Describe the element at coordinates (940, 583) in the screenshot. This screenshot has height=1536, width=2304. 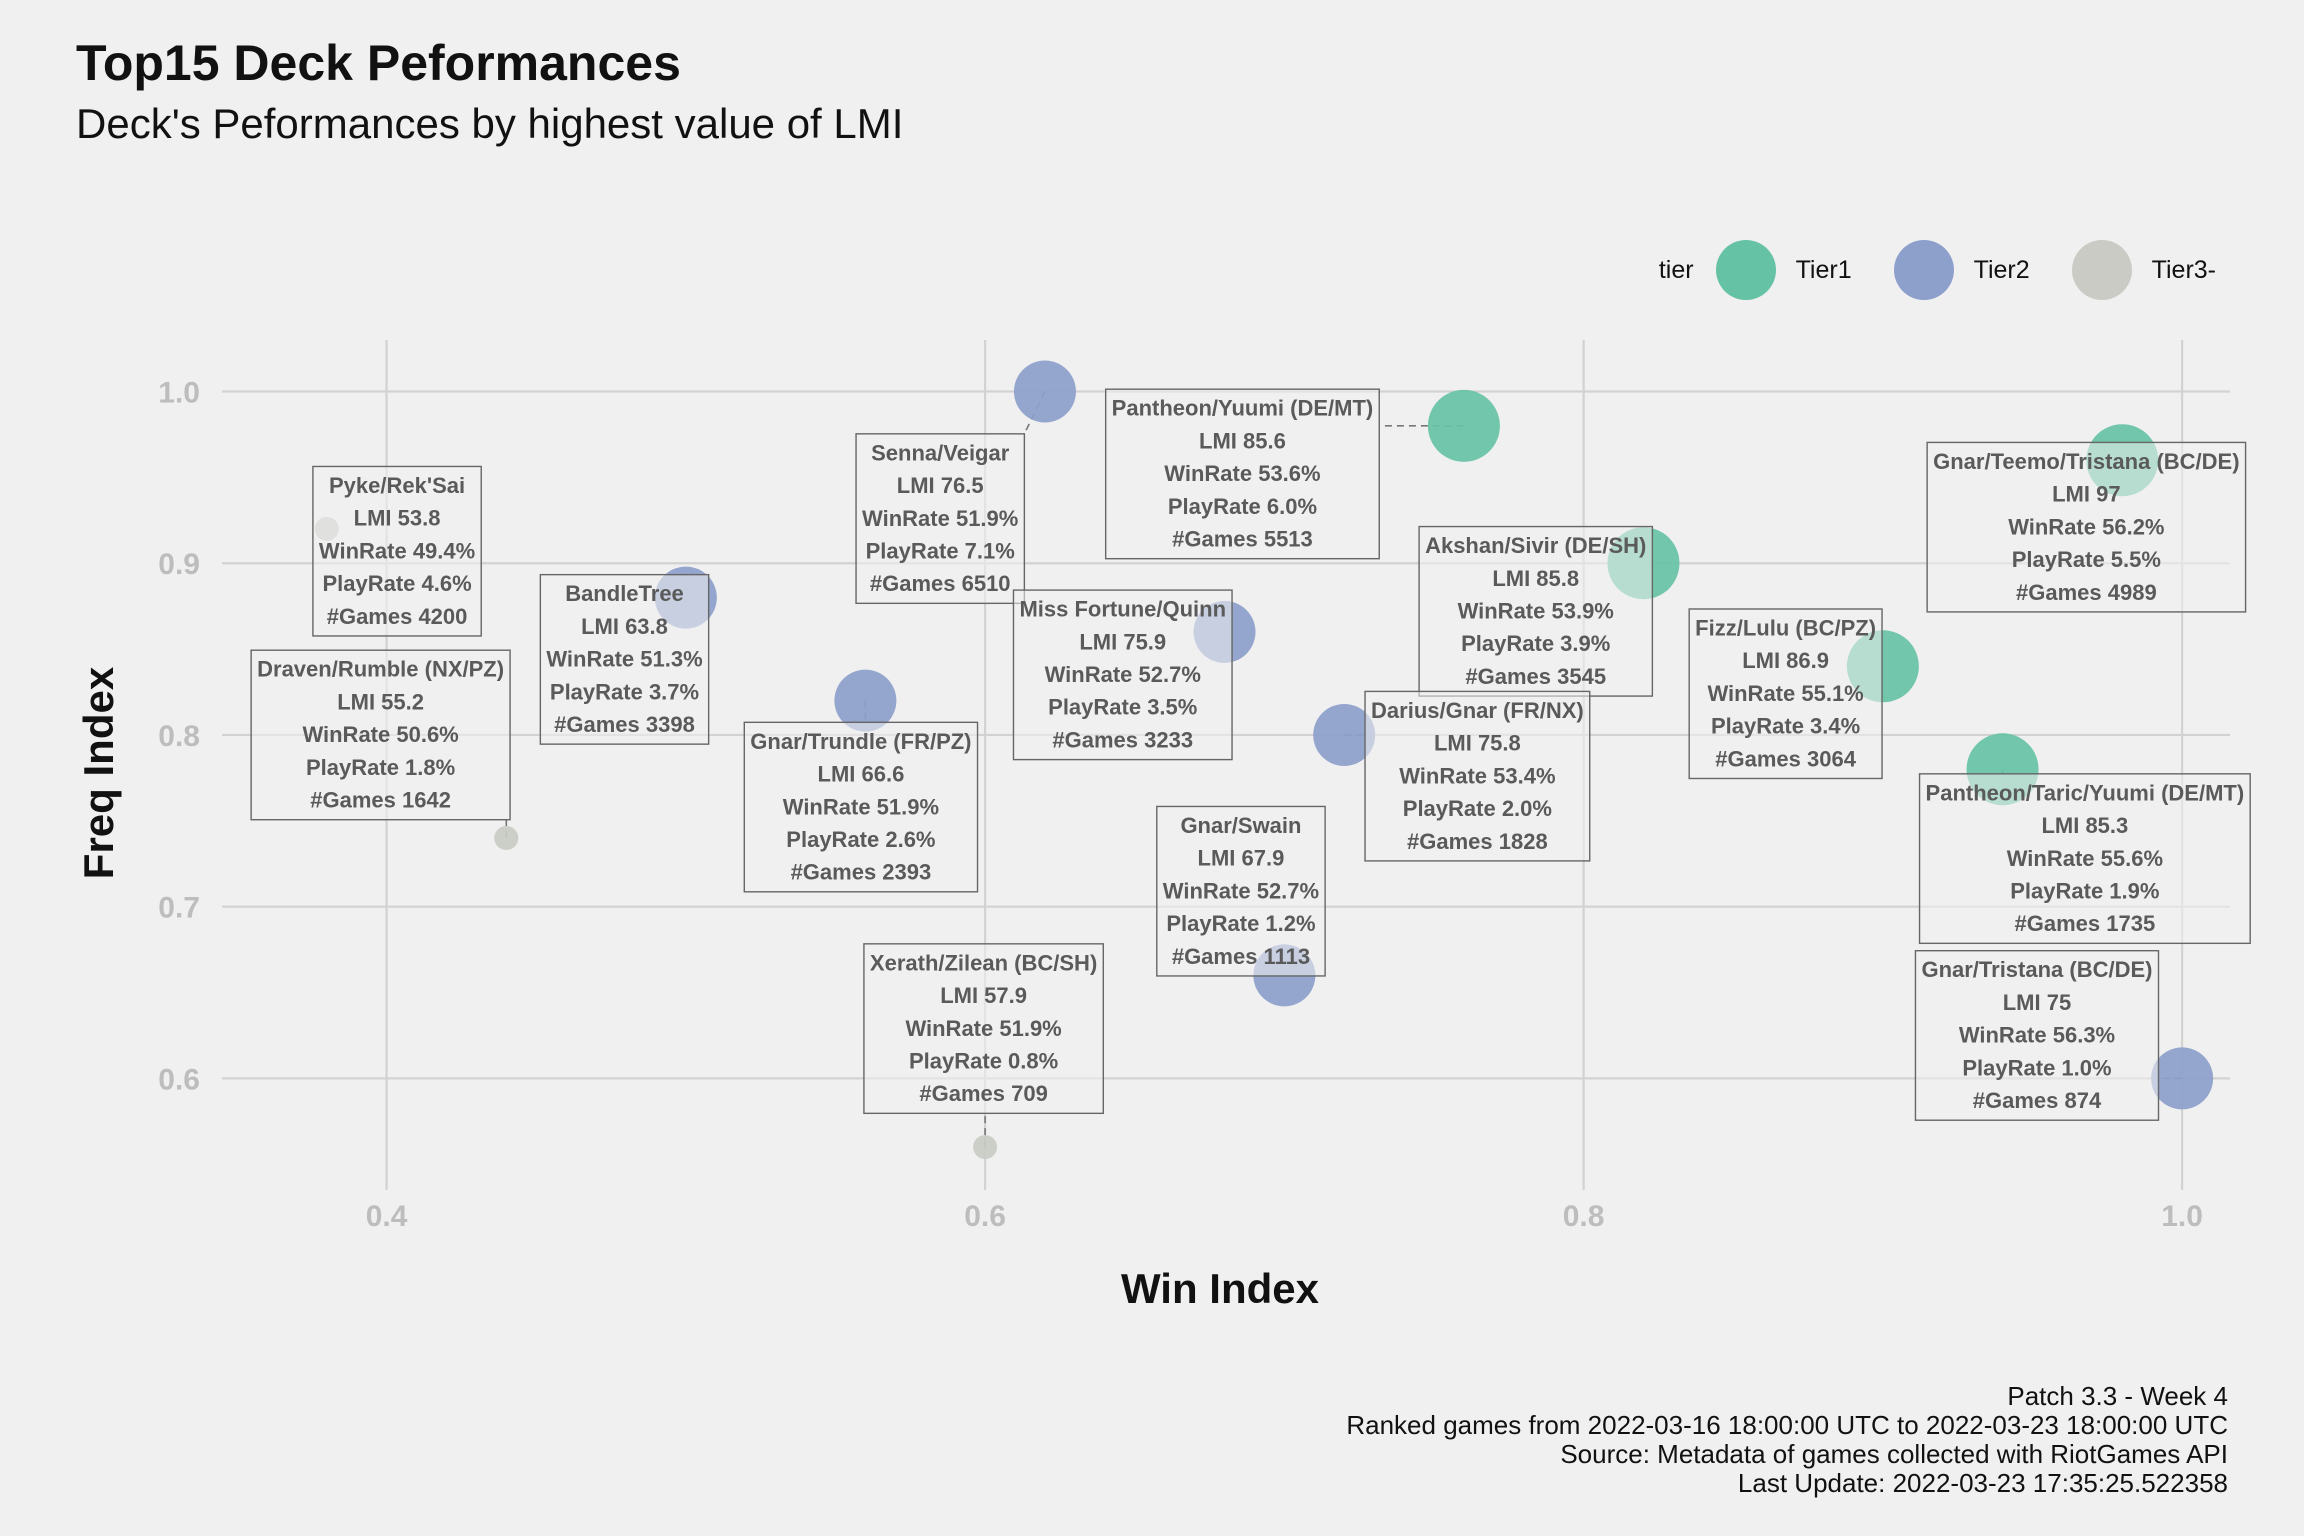
I see `data-label-line: #Games 6510` at that location.